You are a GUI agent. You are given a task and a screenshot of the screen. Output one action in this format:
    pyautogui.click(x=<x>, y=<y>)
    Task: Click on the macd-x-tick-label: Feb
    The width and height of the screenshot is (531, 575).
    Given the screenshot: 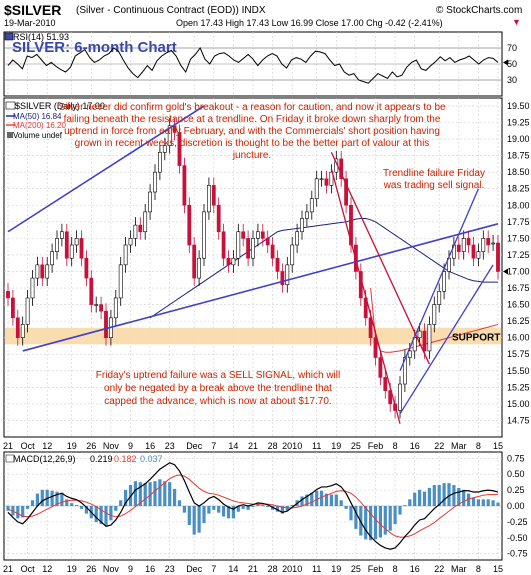 What is the action you would take?
    pyautogui.click(x=376, y=569)
    